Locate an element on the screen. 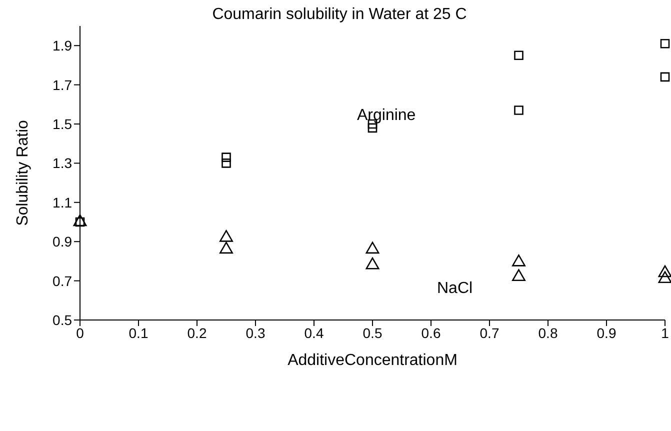 This screenshot has height=431, width=671. y-tick-label: 1.9 is located at coordinates (62, 46).